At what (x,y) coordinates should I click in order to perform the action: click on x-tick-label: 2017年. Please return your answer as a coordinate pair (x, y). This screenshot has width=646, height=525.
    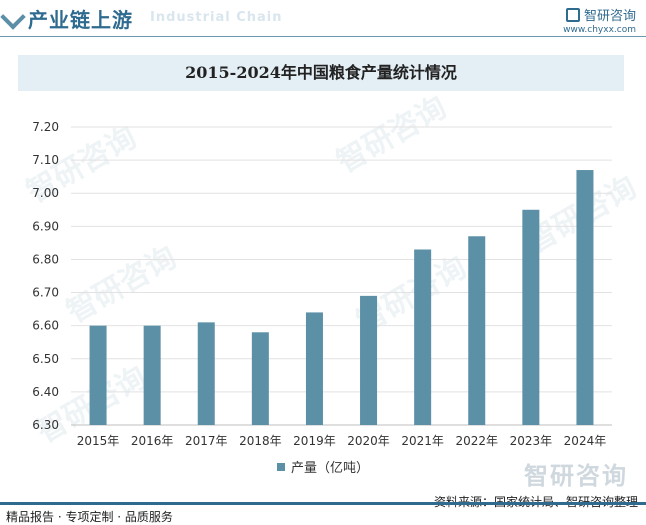
    Looking at the image, I should click on (206, 441).